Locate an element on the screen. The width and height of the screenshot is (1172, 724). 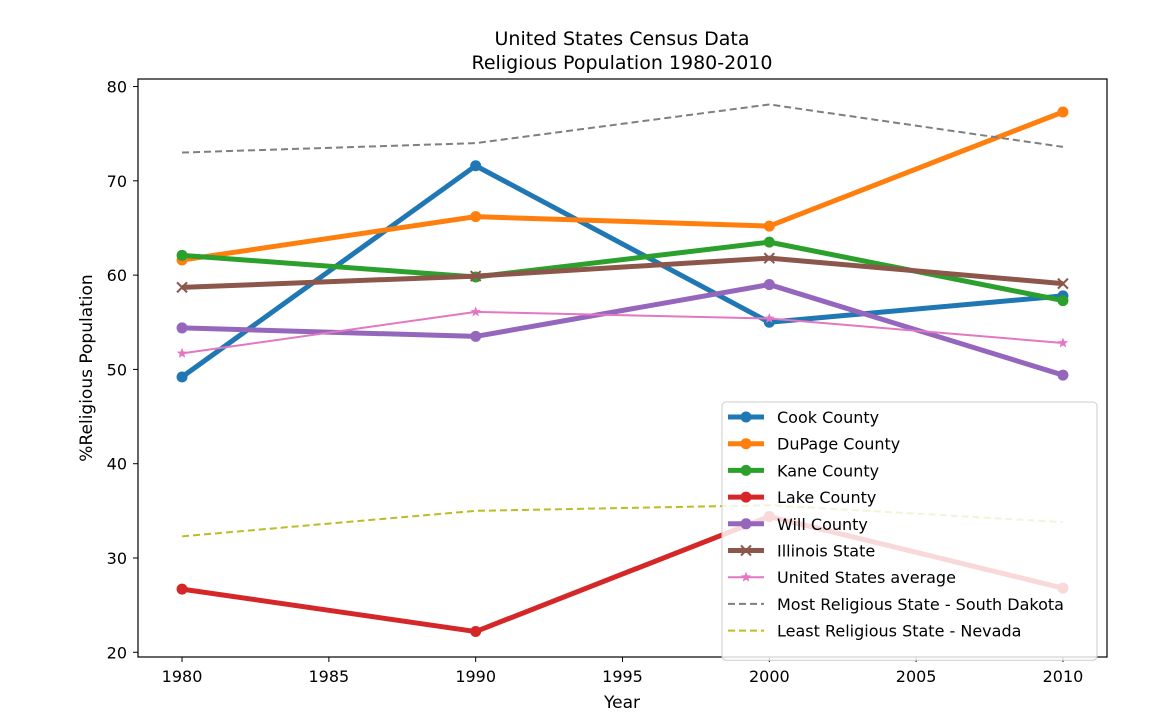
legend-label: Most Religious State - South Dakota is located at coordinates (920, 604).